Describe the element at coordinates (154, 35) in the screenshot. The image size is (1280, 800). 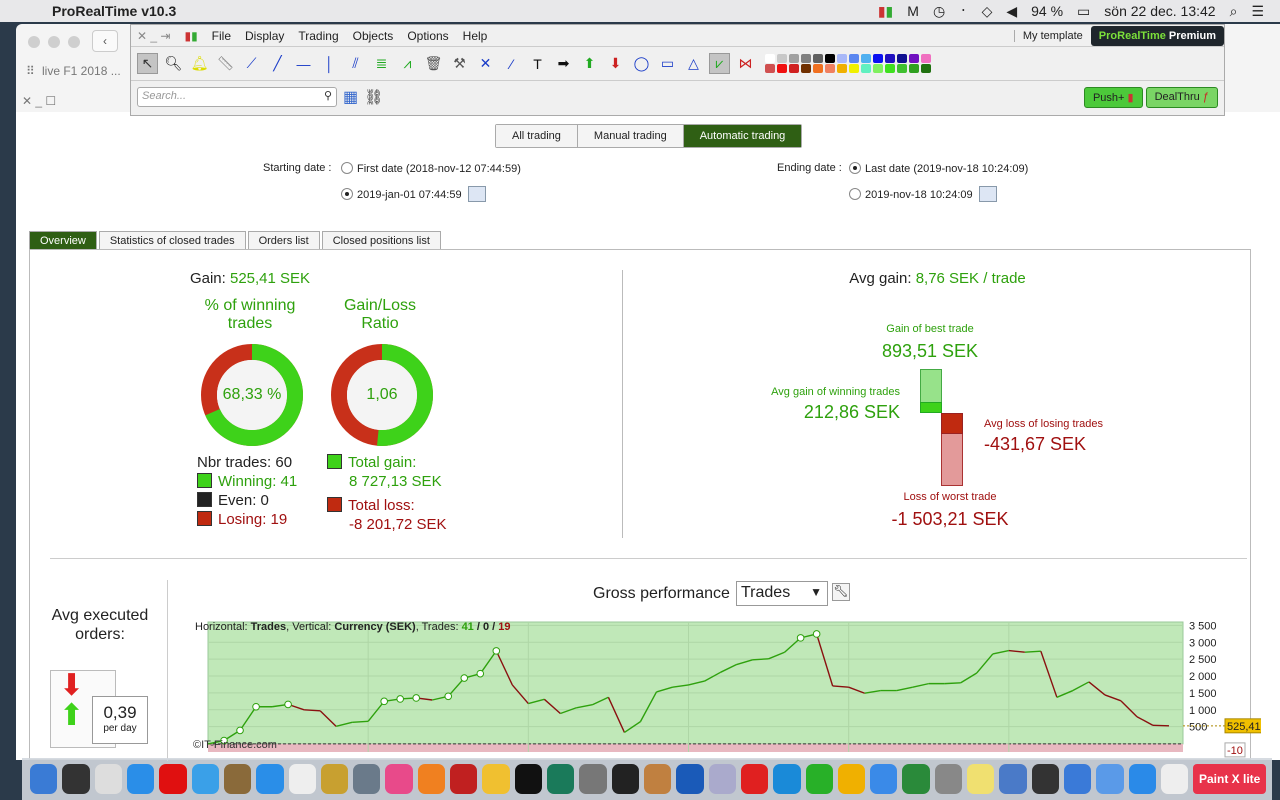
I see `toolbar-window-controls: ✕ _ ⇥` at that location.